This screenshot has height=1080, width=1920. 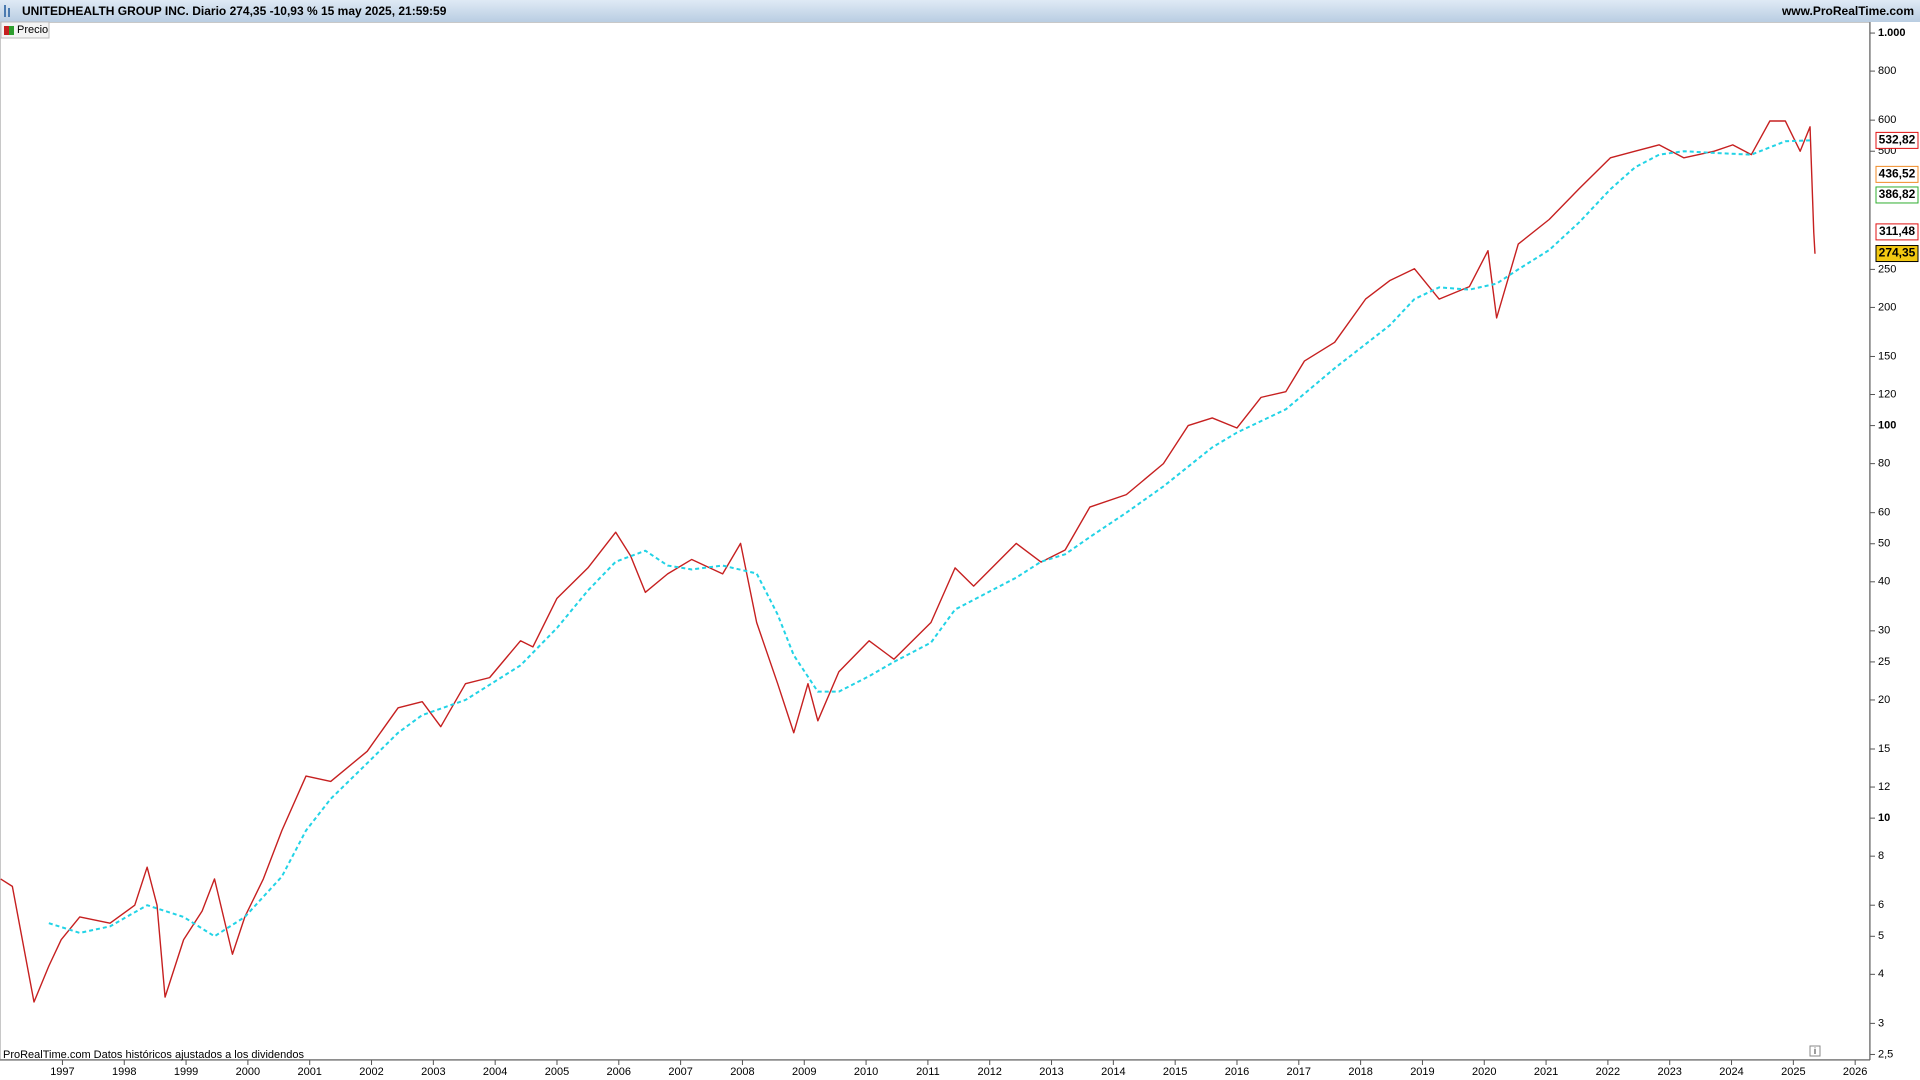 I want to click on price-label: 311,48, so click(x=1897, y=231).